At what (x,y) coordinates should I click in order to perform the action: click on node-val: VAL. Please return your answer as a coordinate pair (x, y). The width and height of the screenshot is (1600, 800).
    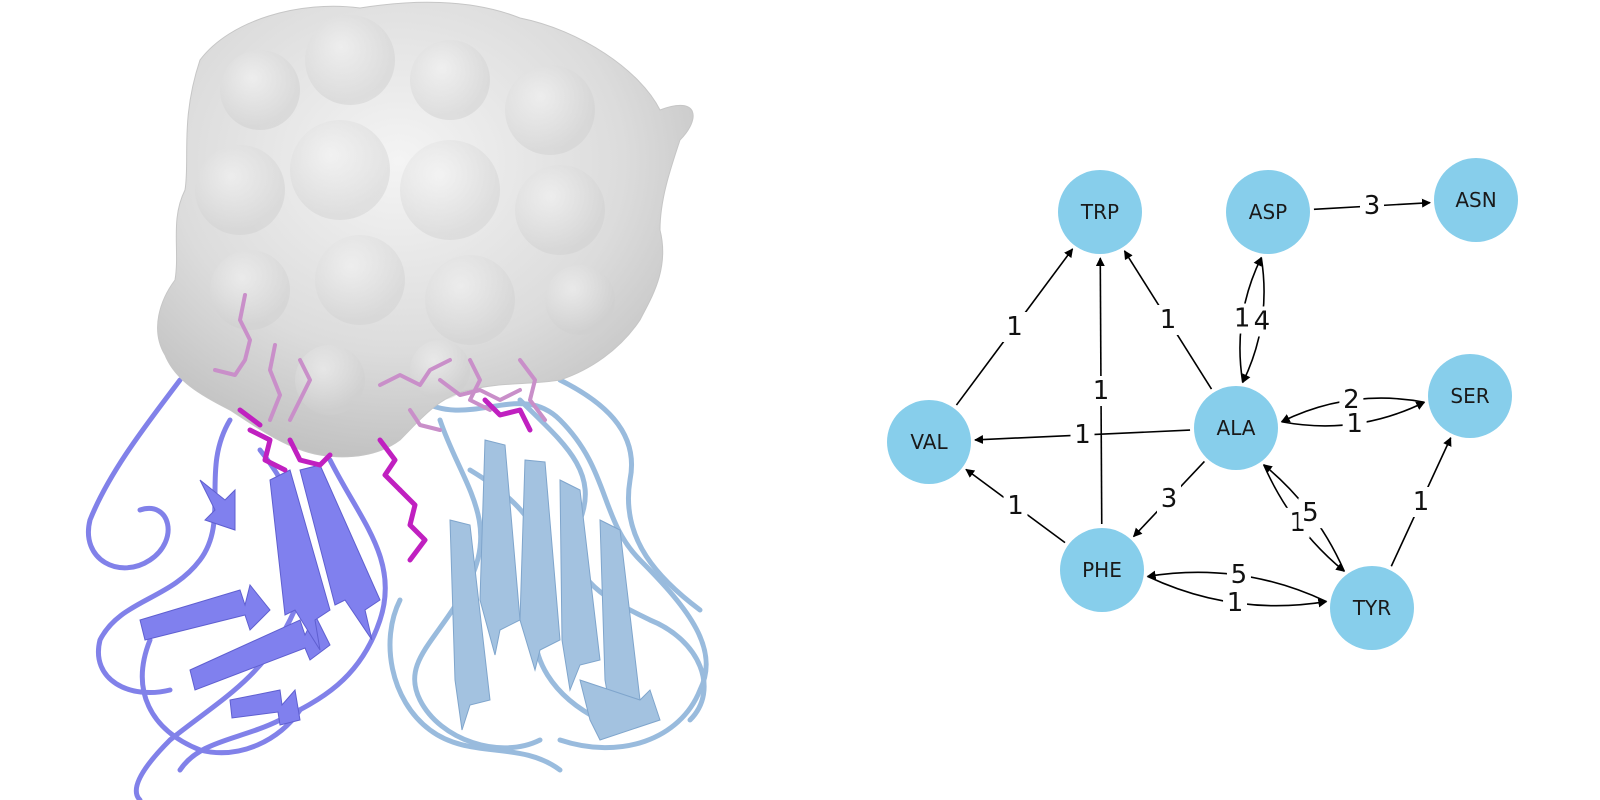
    Looking at the image, I should click on (929, 442).